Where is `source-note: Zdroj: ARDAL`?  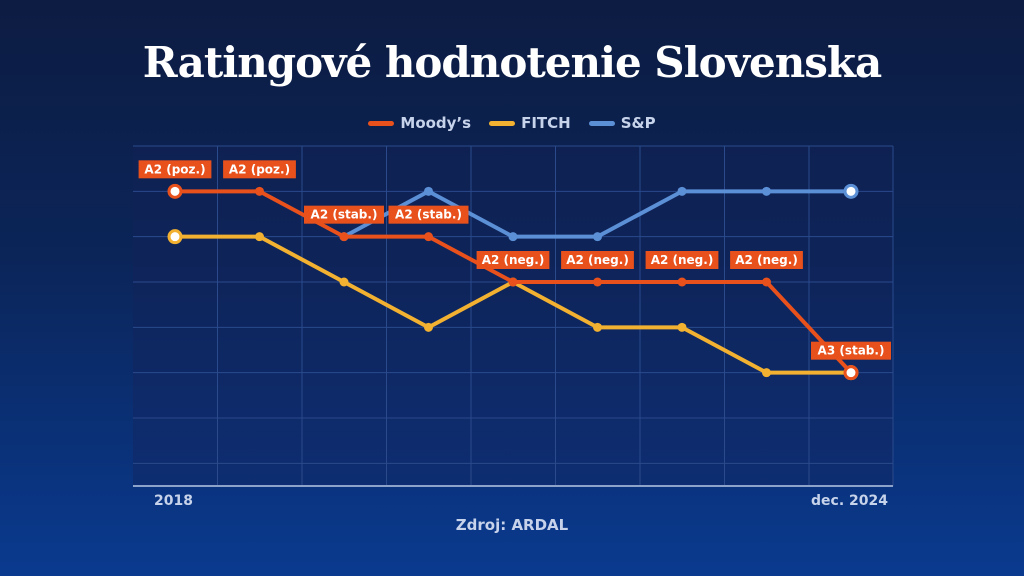
source-note: Zdroj: ARDAL is located at coordinates (512, 525).